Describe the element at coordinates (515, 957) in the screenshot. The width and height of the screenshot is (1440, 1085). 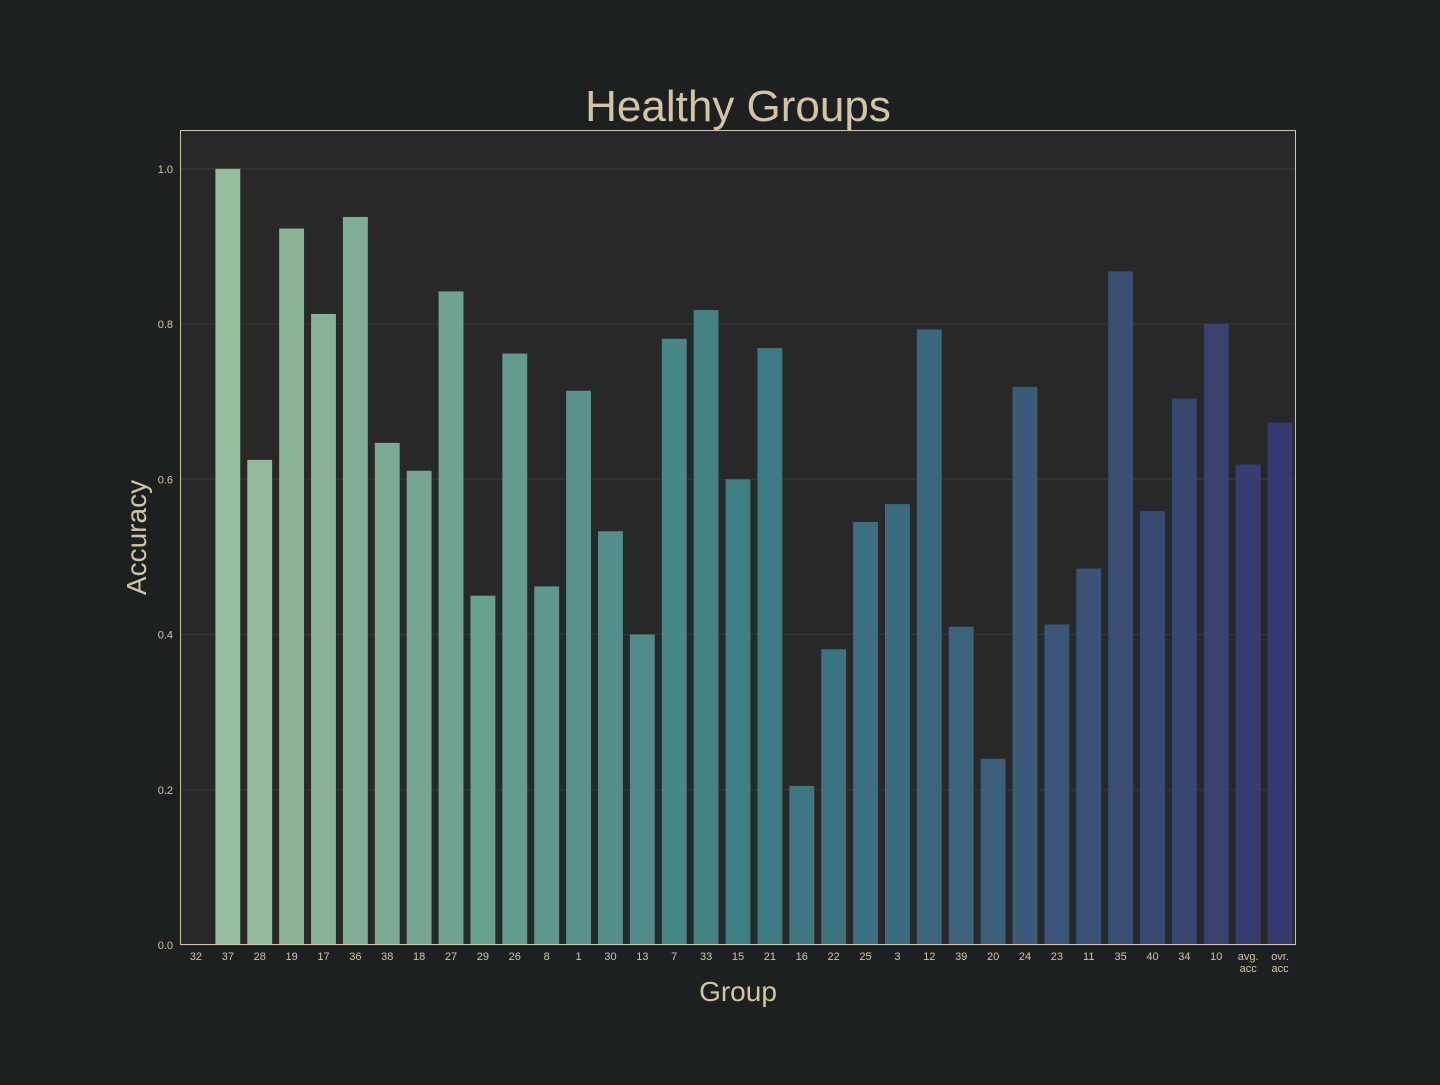
I see `x-tick-label: 26` at that location.